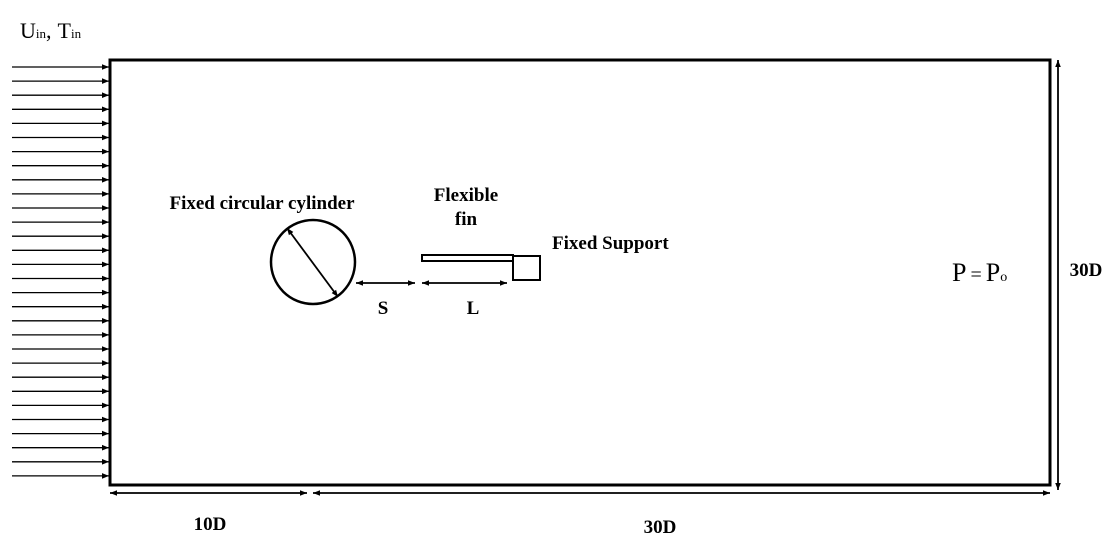 The image size is (1112, 538). What do you see at coordinates (28, 30) in the screenshot?
I see `u: U` at bounding box center [28, 30].